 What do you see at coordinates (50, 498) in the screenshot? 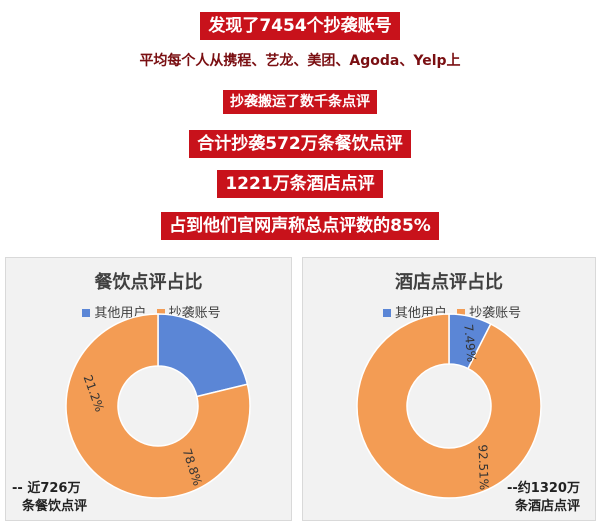
I see `dining-annotation: -- 近726万 条餐饮点评` at bounding box center [50, 498].